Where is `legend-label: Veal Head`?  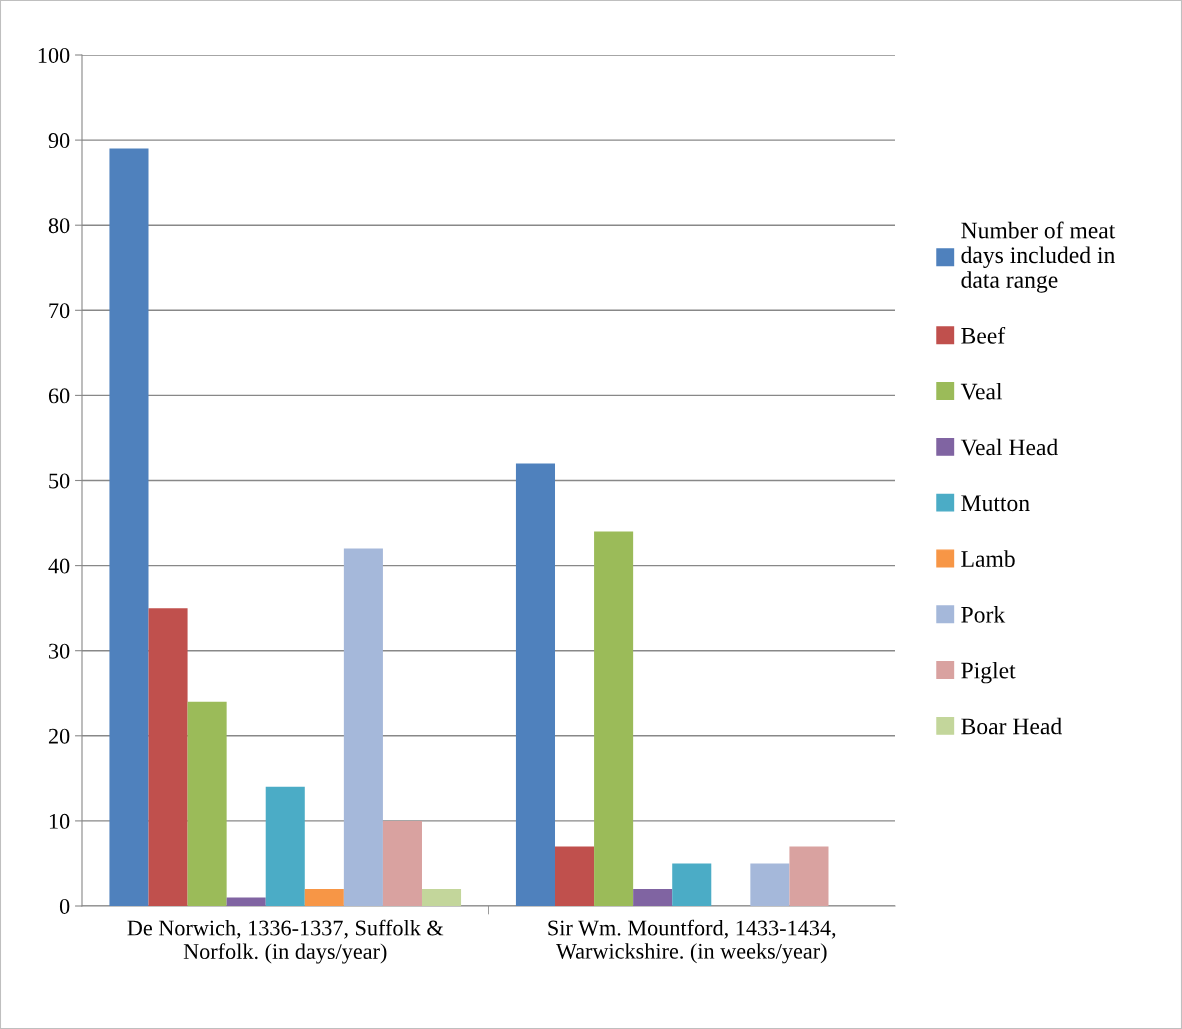
legend-label: Veal Head is located at coordinates (1009, 447).